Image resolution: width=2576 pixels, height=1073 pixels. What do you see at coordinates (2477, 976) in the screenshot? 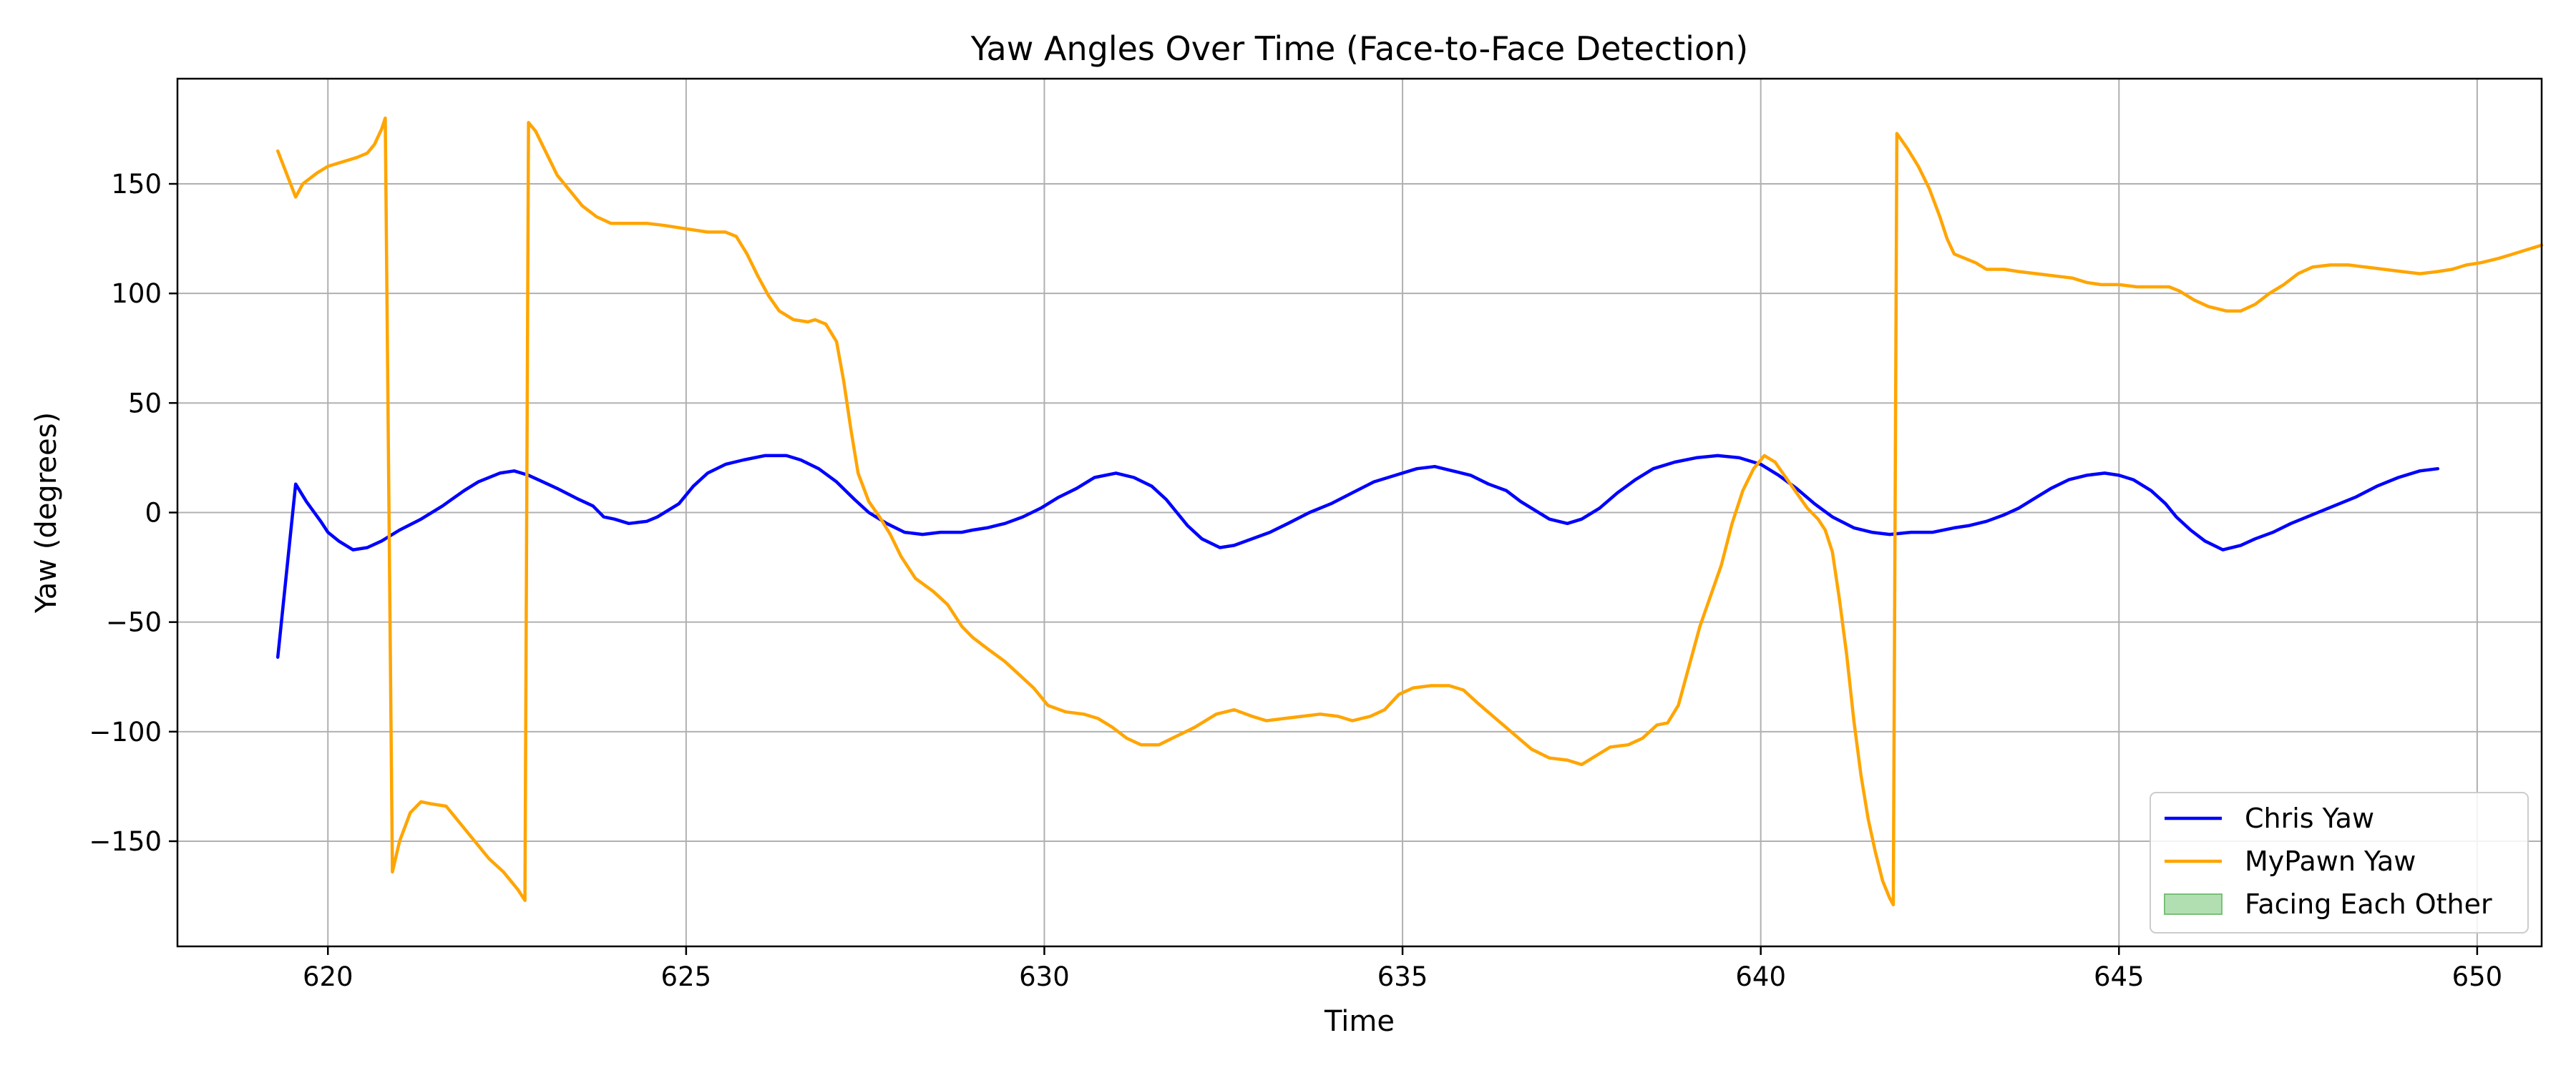
I see `x-tick-label: 650` at bounding box center [2477, 976].